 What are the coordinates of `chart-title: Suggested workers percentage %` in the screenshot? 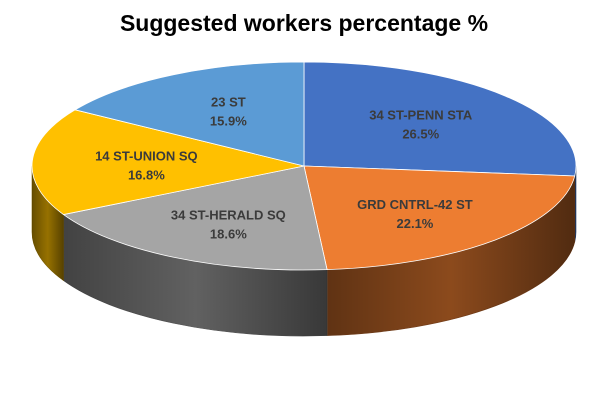 It's located at (304, 23).